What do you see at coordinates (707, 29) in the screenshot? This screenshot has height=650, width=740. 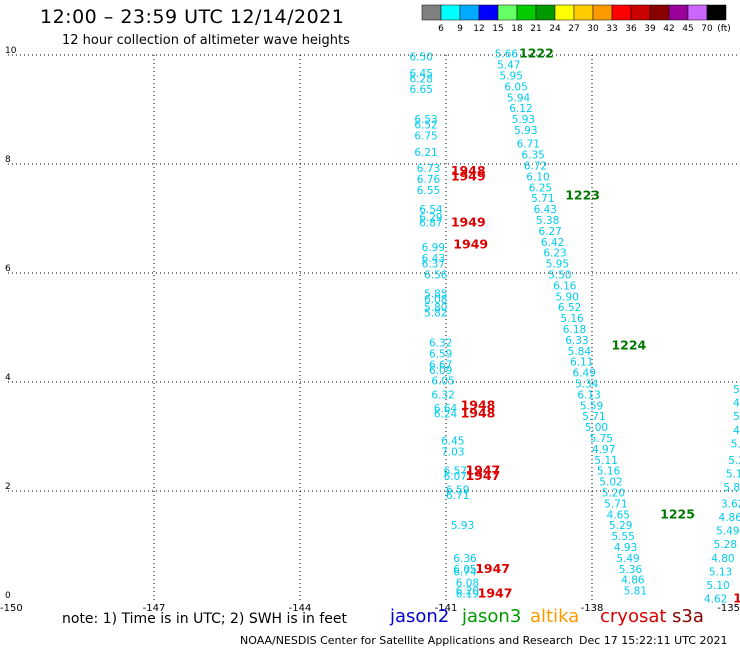 I see `legend-bin-label: 70` at bounding box center [707, 29].